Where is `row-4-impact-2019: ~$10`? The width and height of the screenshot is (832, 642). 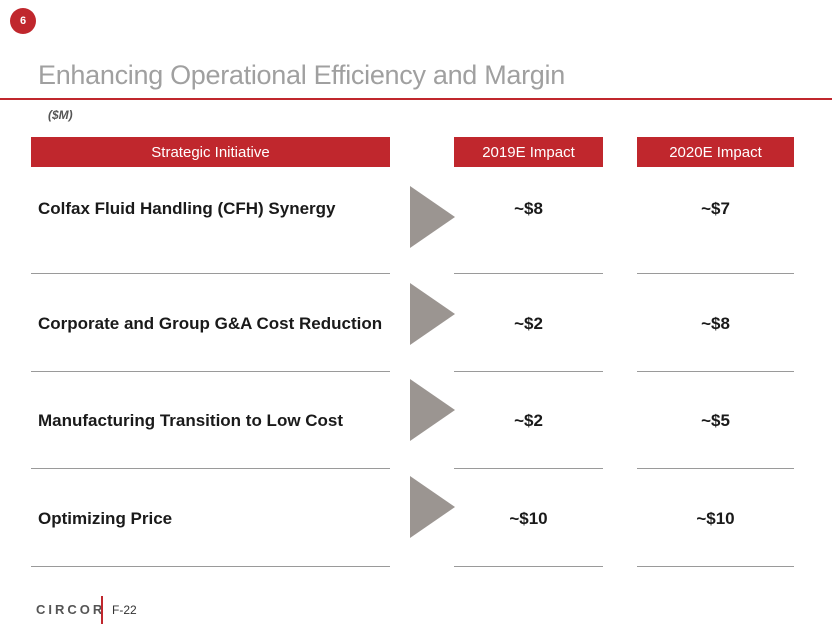 row-4-impact-2019: ~$10 is located at coordinates (528, 518).